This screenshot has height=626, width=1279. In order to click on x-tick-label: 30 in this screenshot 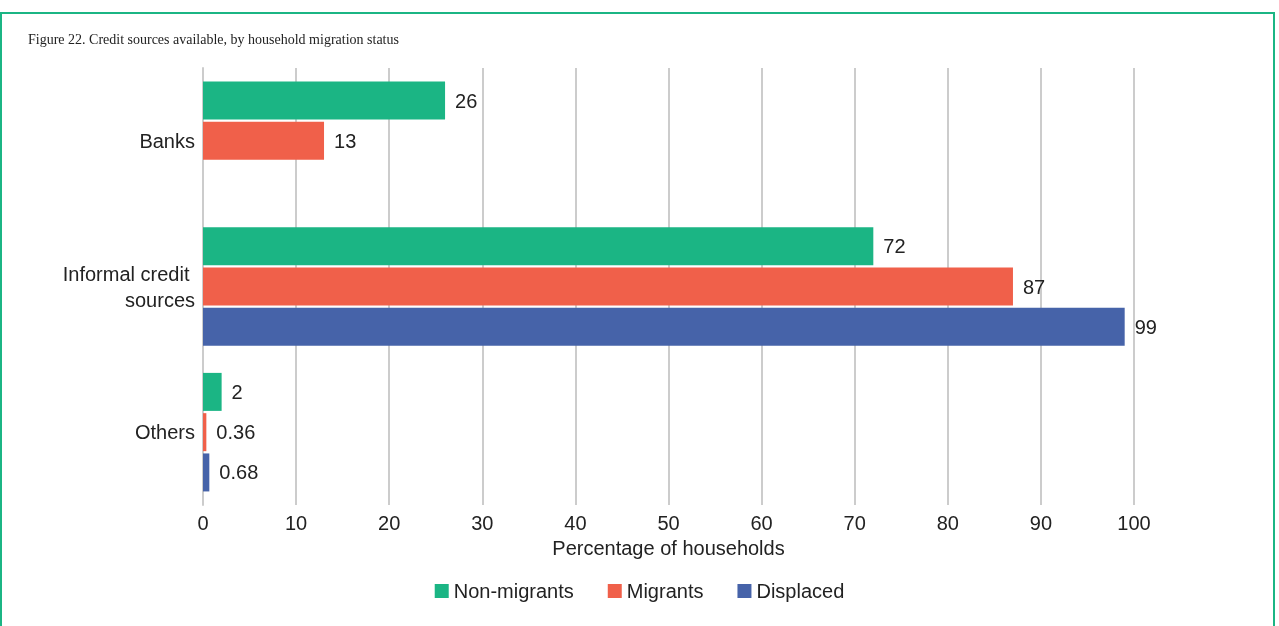, I will do `click(482, 523)`.